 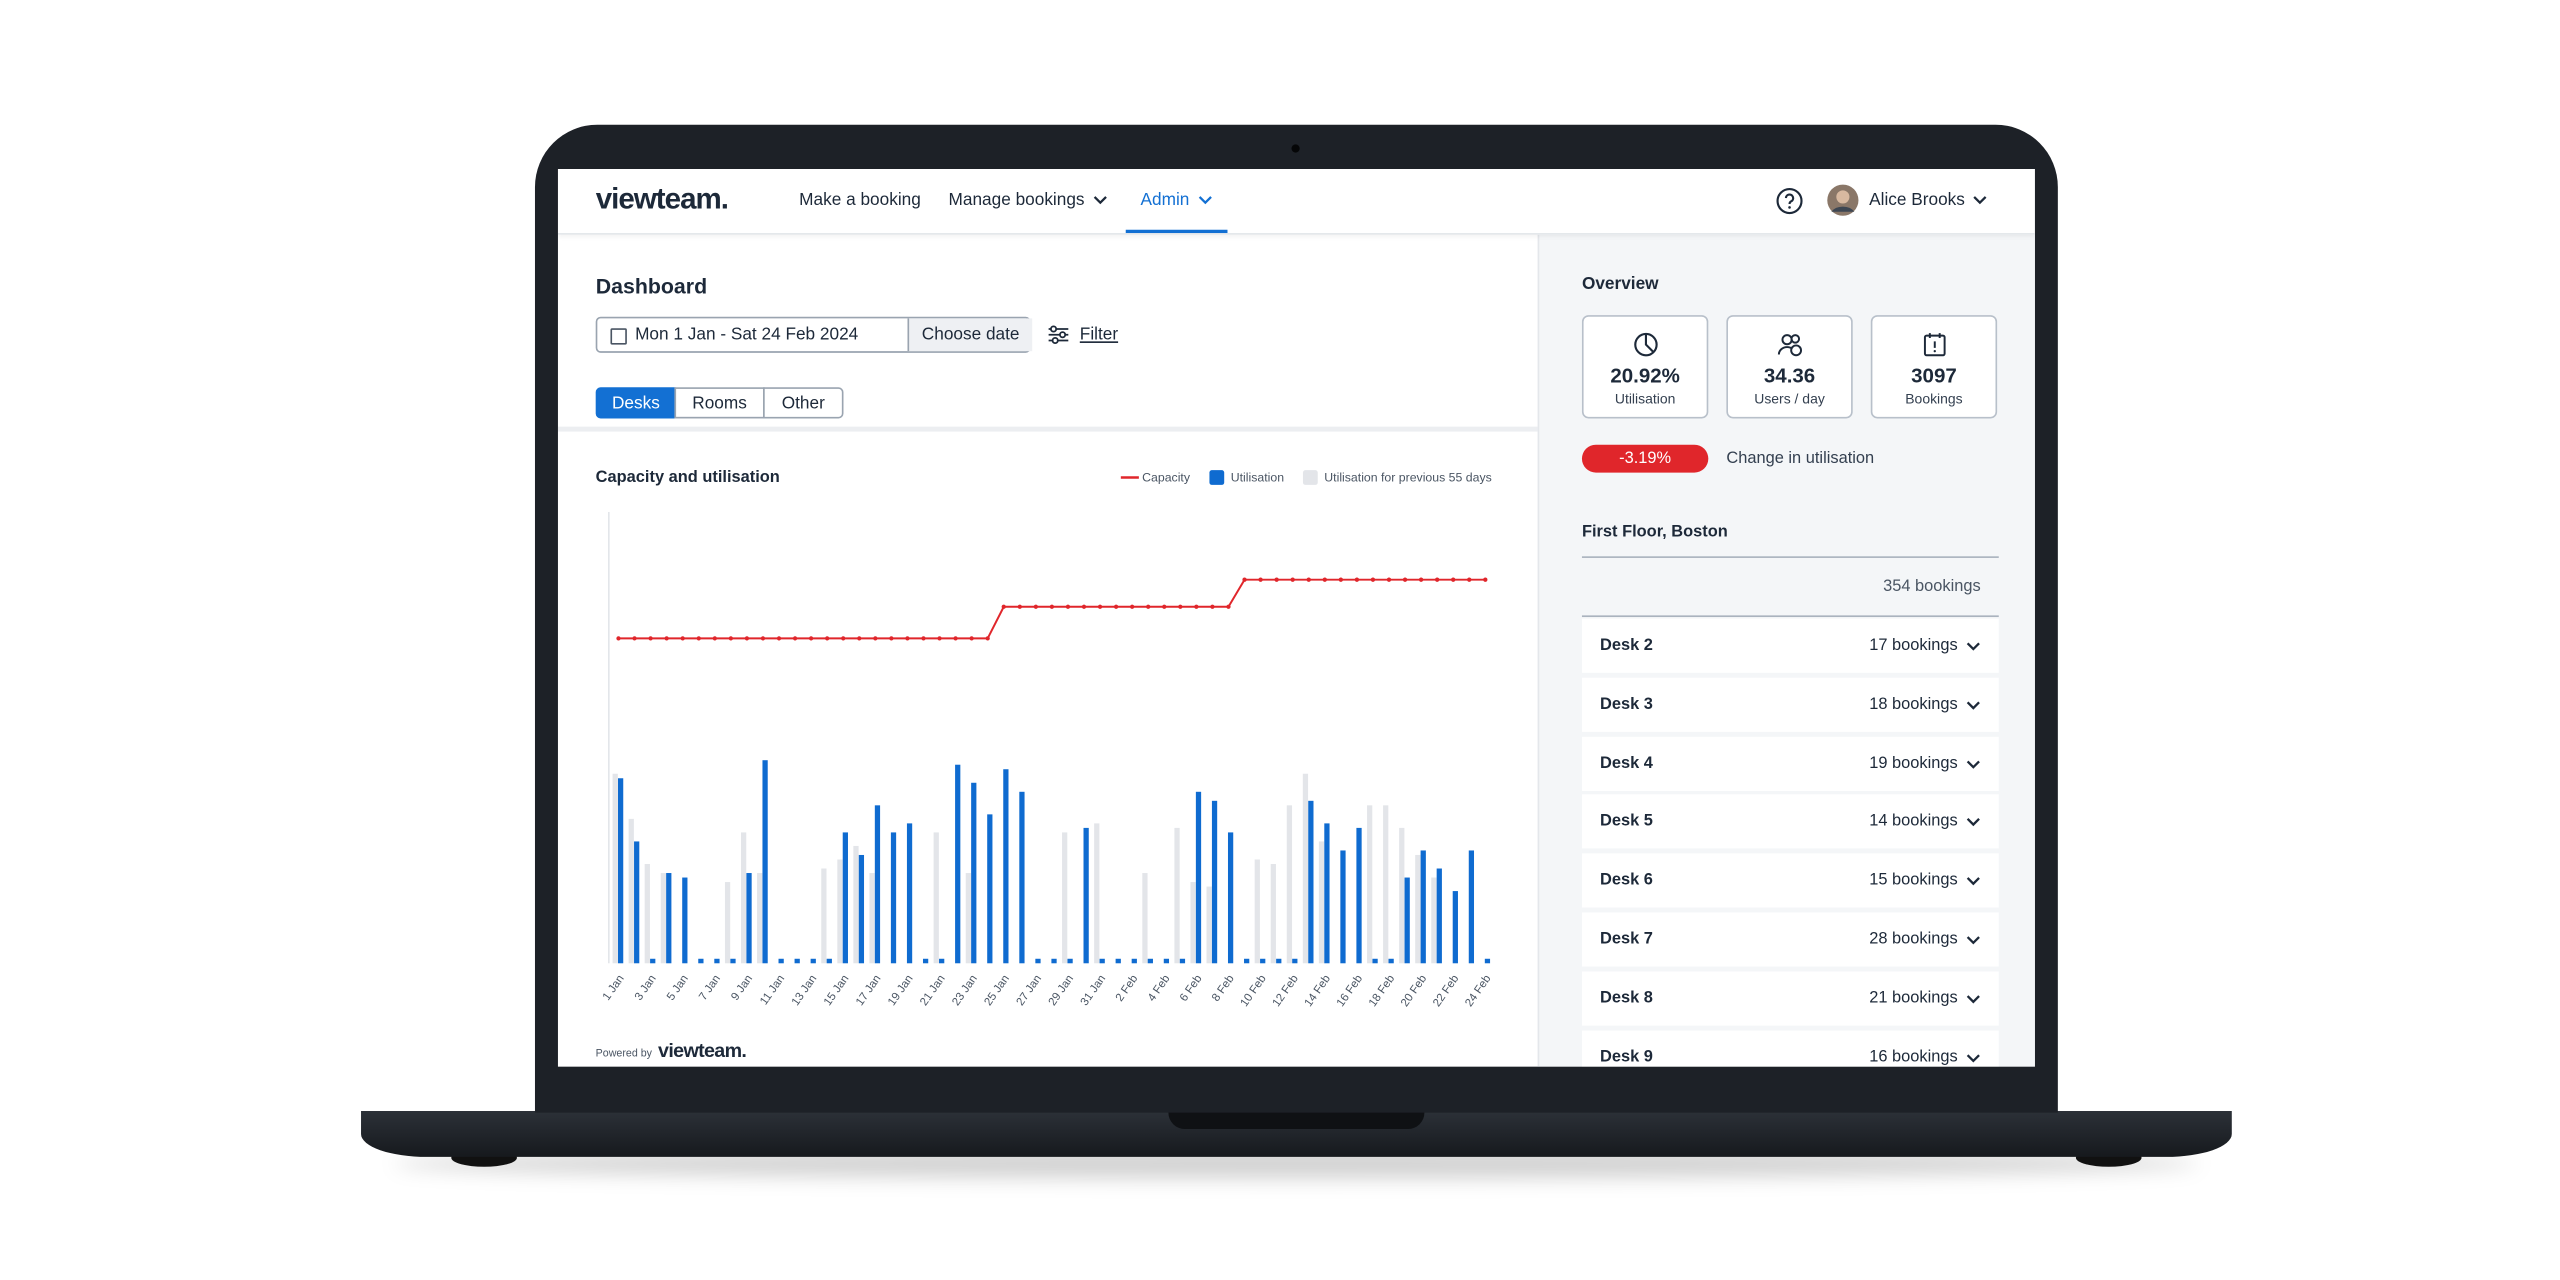 What do you see at coordinates (1165, 200) in the screenshot?
I see `nav-label: Admin` at bounding box center [1165, 200].